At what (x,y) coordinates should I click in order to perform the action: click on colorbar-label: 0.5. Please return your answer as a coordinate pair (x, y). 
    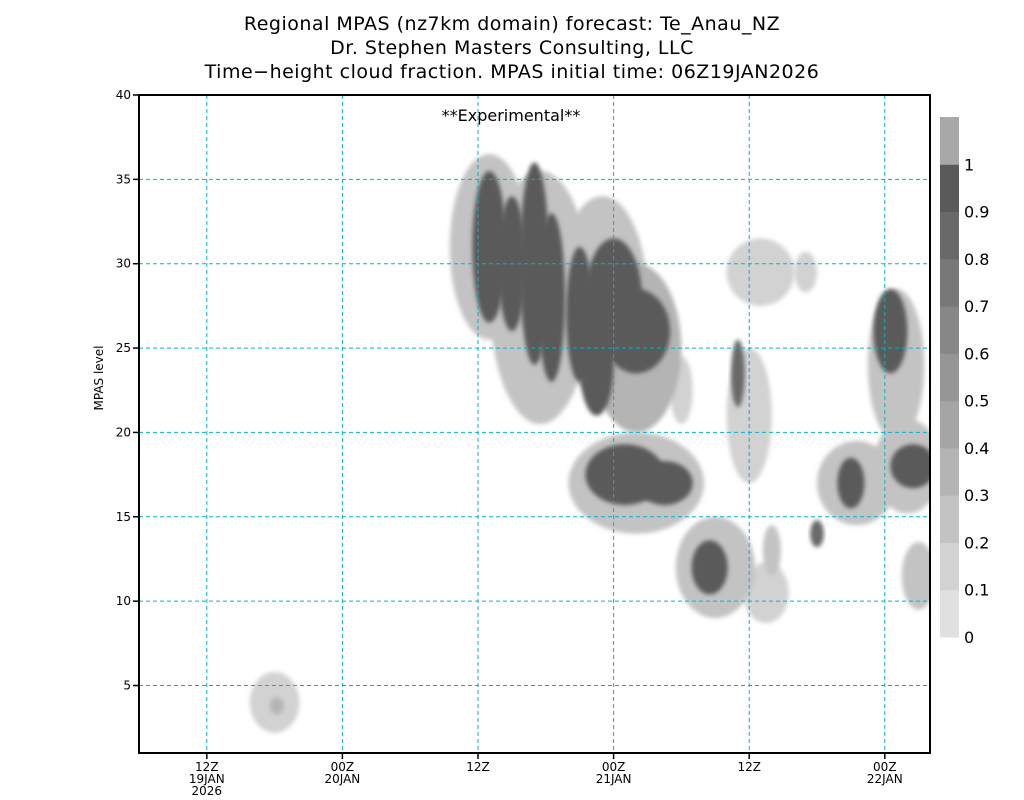
    Looking at the image, I should click on (976, 401).